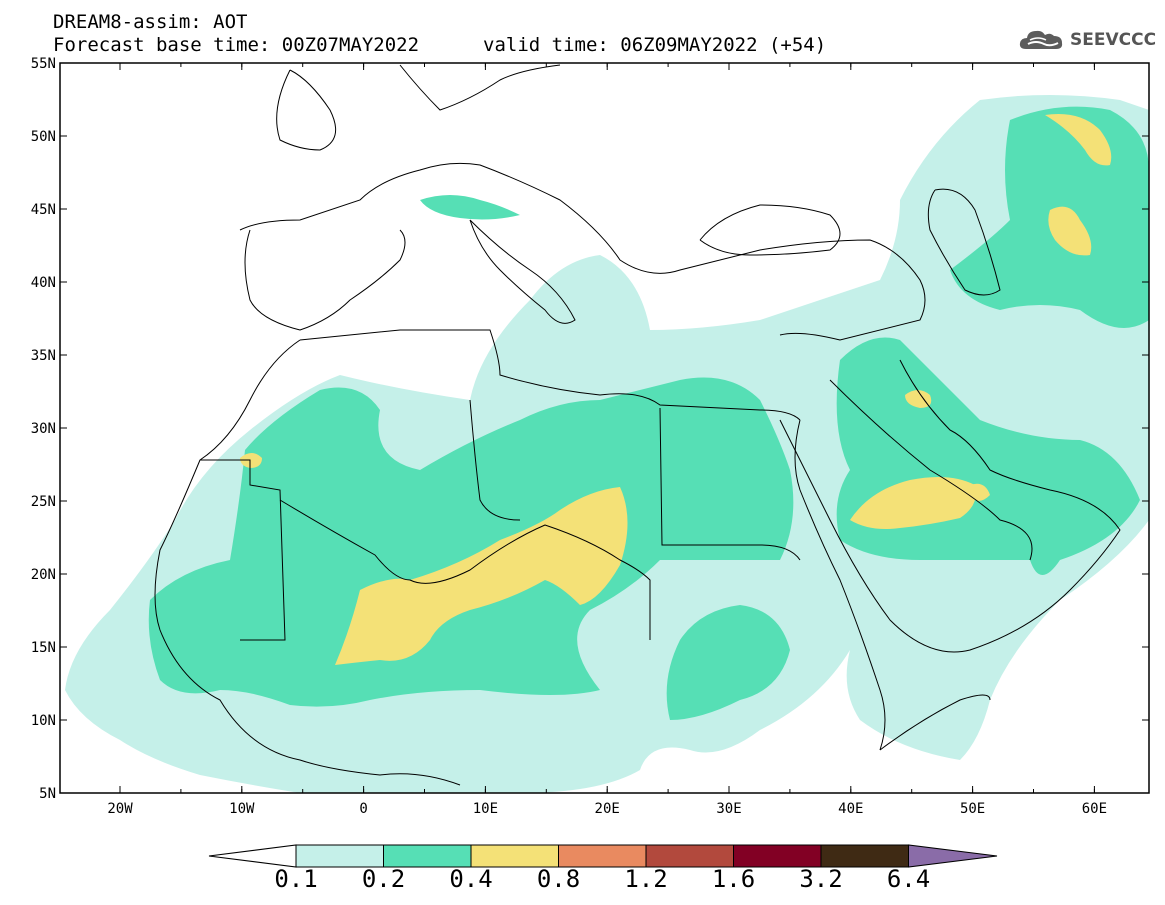 The image size is (1165, 905). Describe the element at coordinates (242, 809) in the screenshot. I see `lon-tick-label: 10W` at that location.